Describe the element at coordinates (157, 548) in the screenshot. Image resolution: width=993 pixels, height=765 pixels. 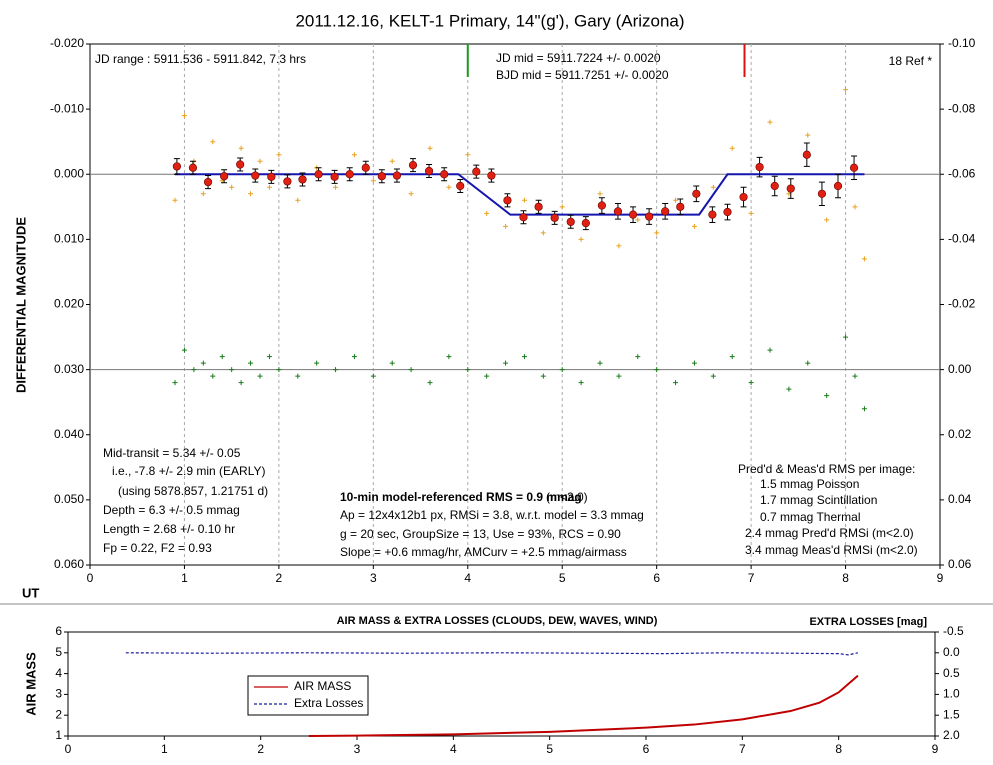
I see `annotation: Fp = 0.22, F2 = 0.93` at that location.